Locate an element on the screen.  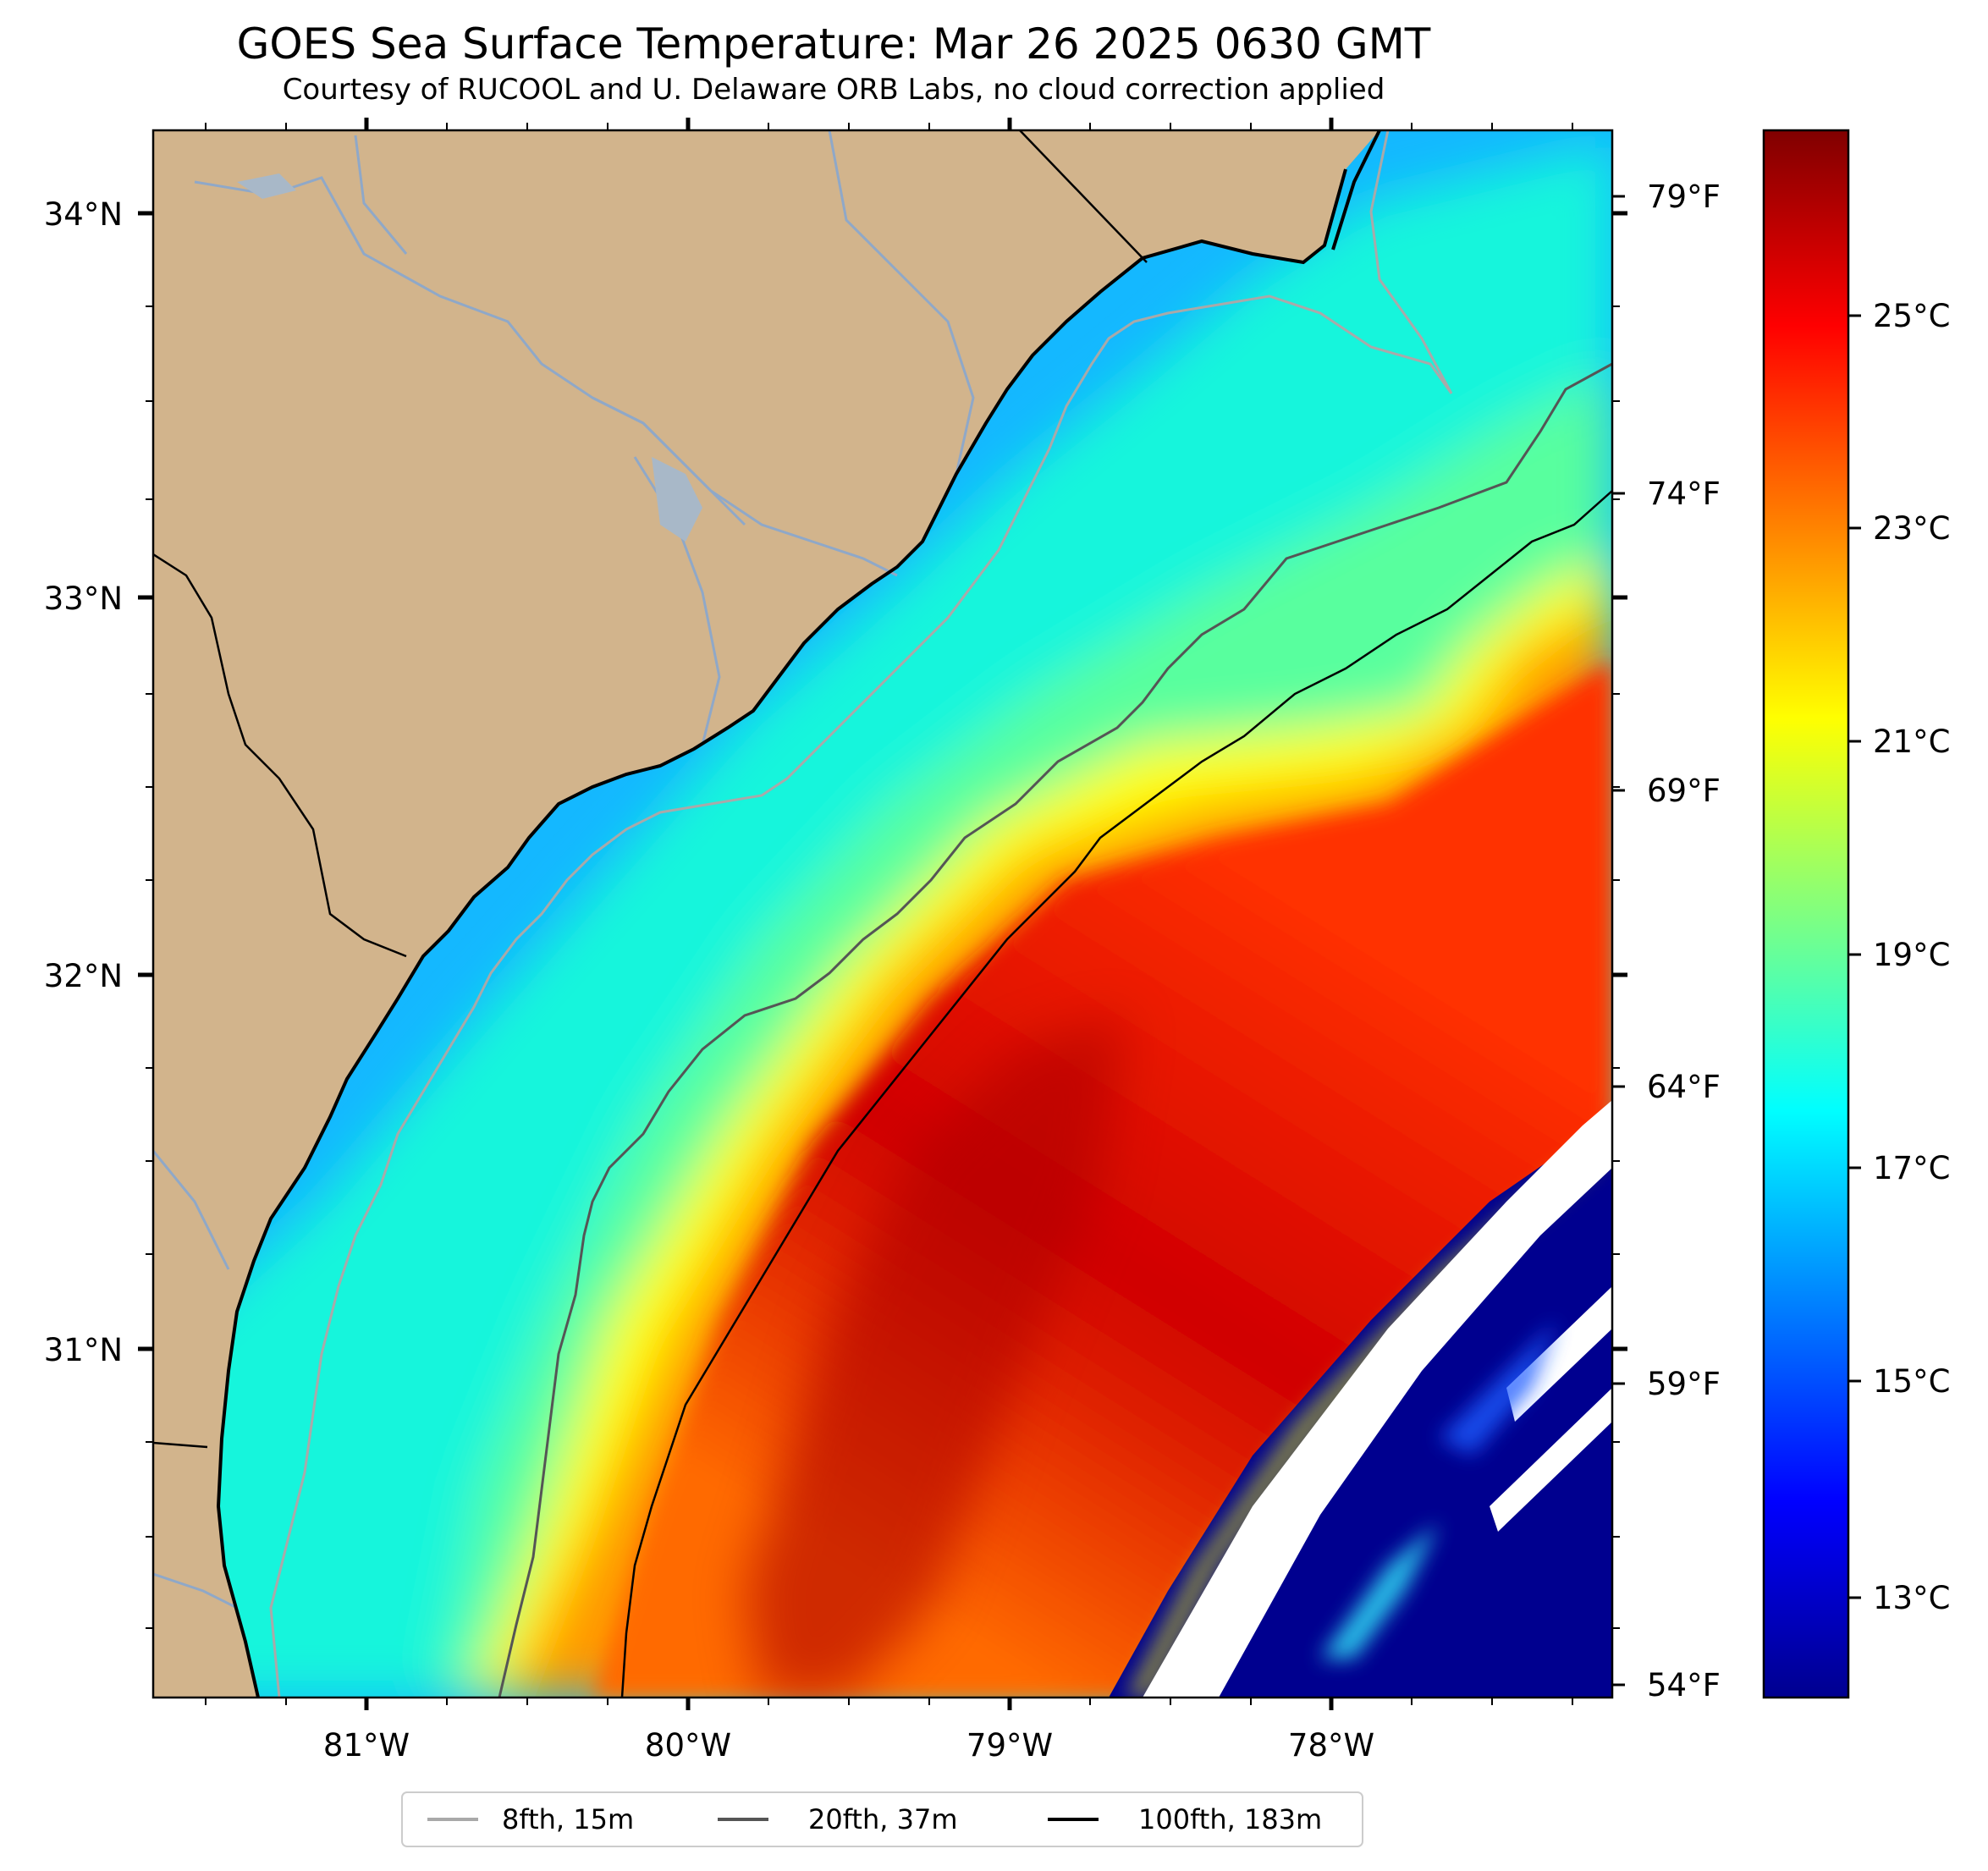
colorbar-label-25c: 25°C is located at coordinates (1911, 316).